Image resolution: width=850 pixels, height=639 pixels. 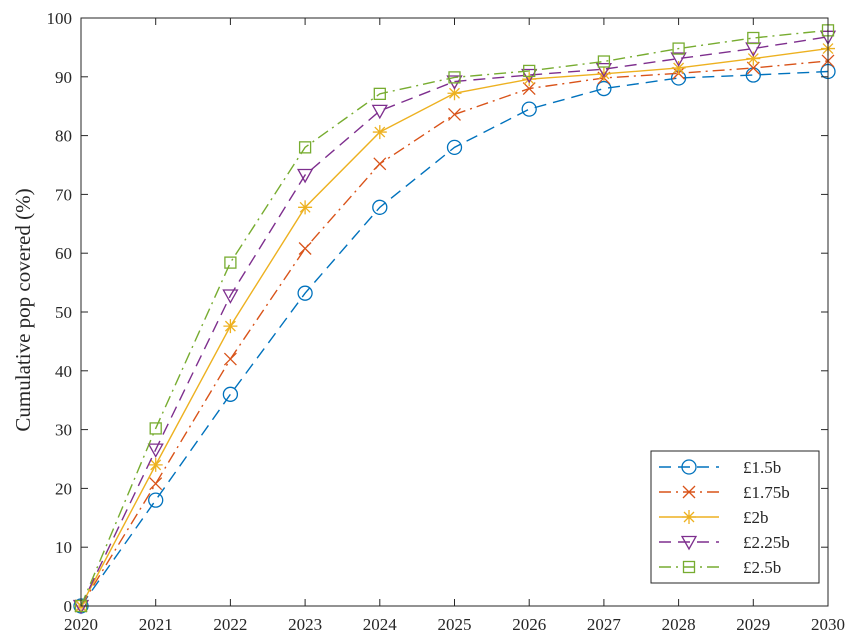 I want to click on x-tick-label: 2022, so click(x=230, y=624).